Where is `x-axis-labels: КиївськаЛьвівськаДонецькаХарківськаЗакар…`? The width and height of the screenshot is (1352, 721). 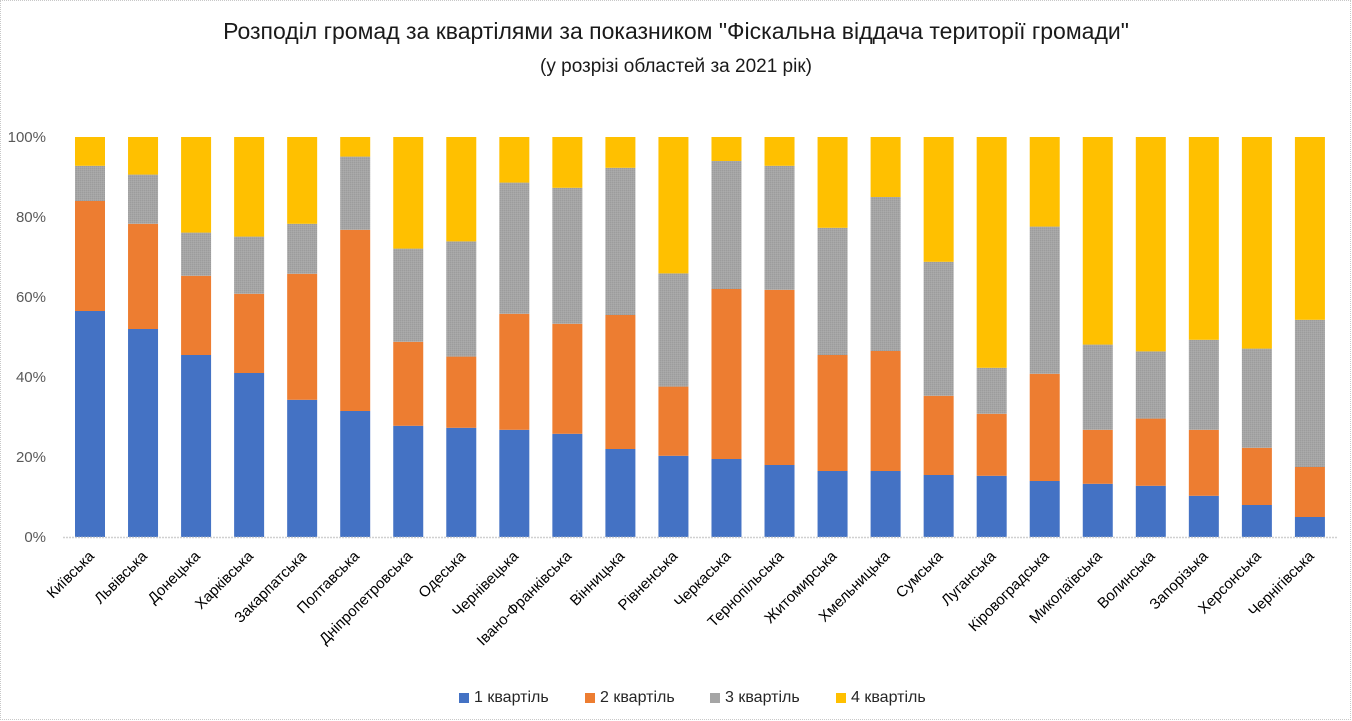
x-axis-labels: КиївськаЛьвівськаДонецькаХарківськаЗакар… is located at coordinates (681, 598).